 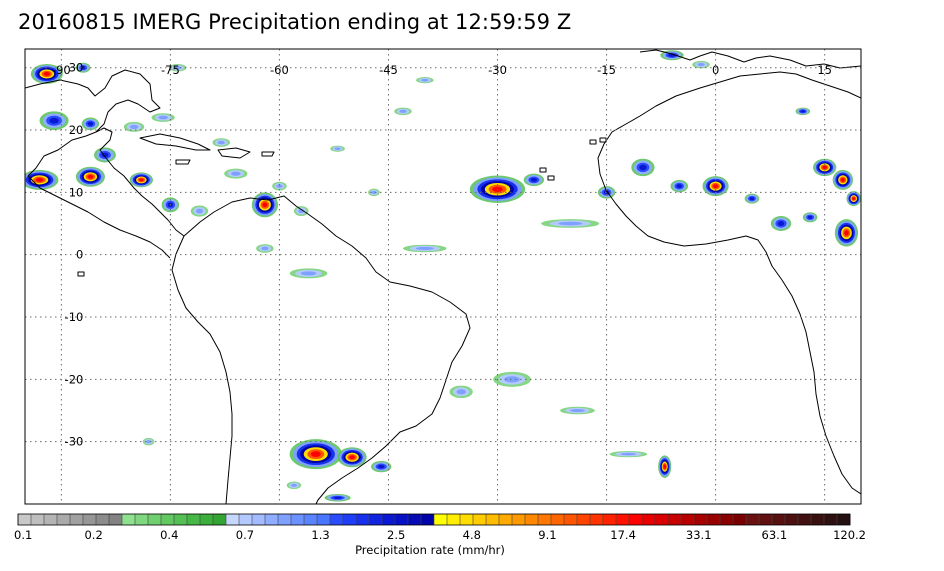 What do you see at coordinates (598, 141) in the screenshot?
I see `island-canaries` at bounding box center [598, 141].